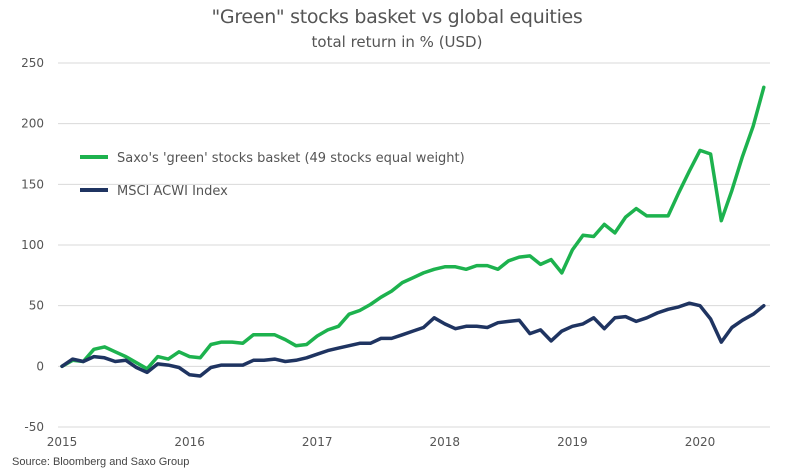 The width and height of the screenshot is (794, 470). What do you see at coordinates (32, 184) in the screenshot?
I see `y-tick-label: 150` at bounding box center [32, 184].